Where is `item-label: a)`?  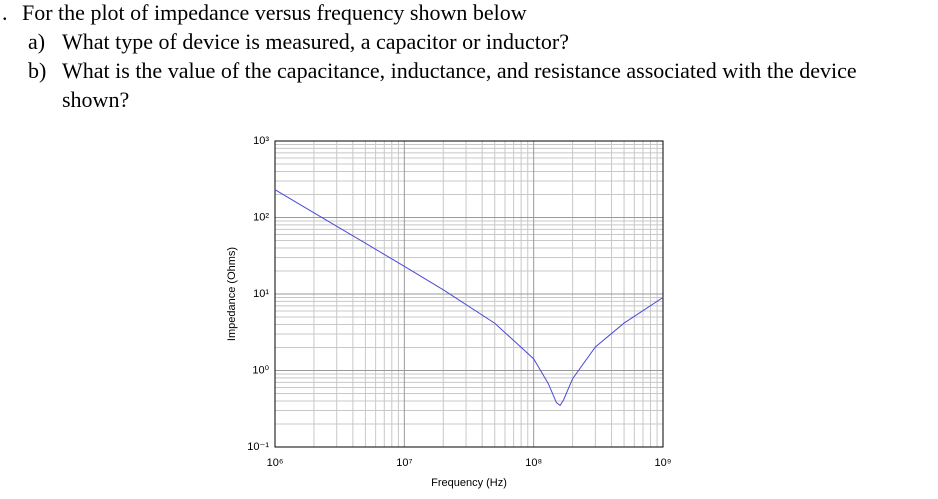 item-label: a) is located at coordinates (37, 41).